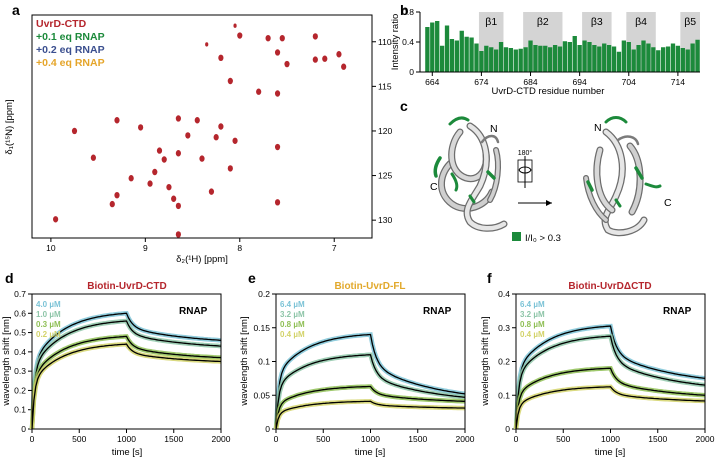  I want to click on y-tick-label: 0.15, so click(261, 328).